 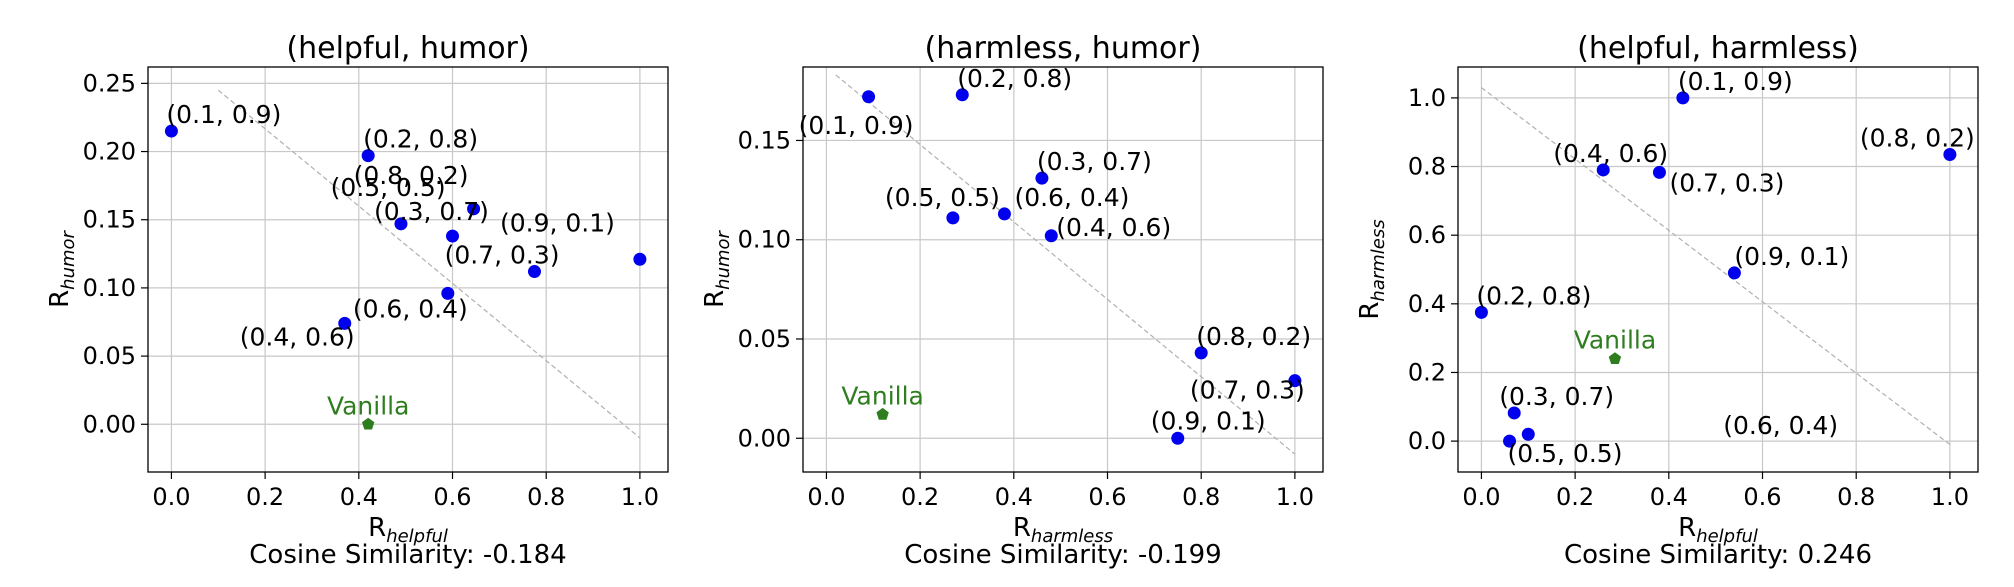 What do you see at coordinates (764, 140) in the screenshot?
I see `y-tick-label: 0.15` at bounding box center [764, 140].